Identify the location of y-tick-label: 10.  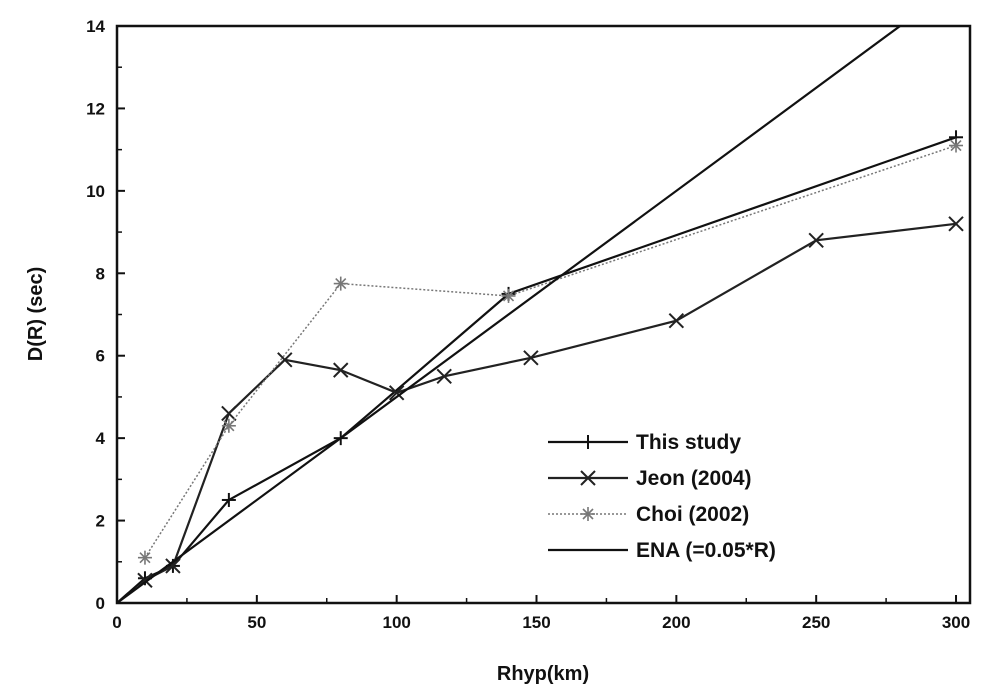
(95, 191).